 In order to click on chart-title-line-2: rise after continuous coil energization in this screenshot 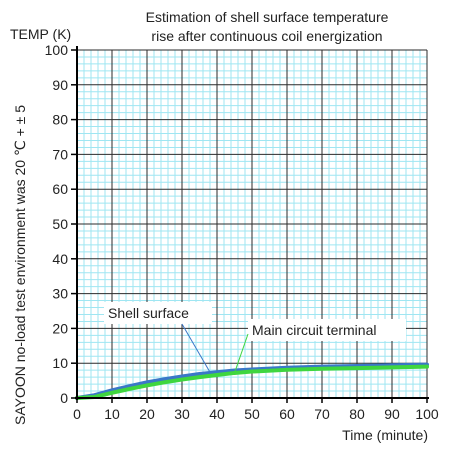, I will do `click(266, 36)`.